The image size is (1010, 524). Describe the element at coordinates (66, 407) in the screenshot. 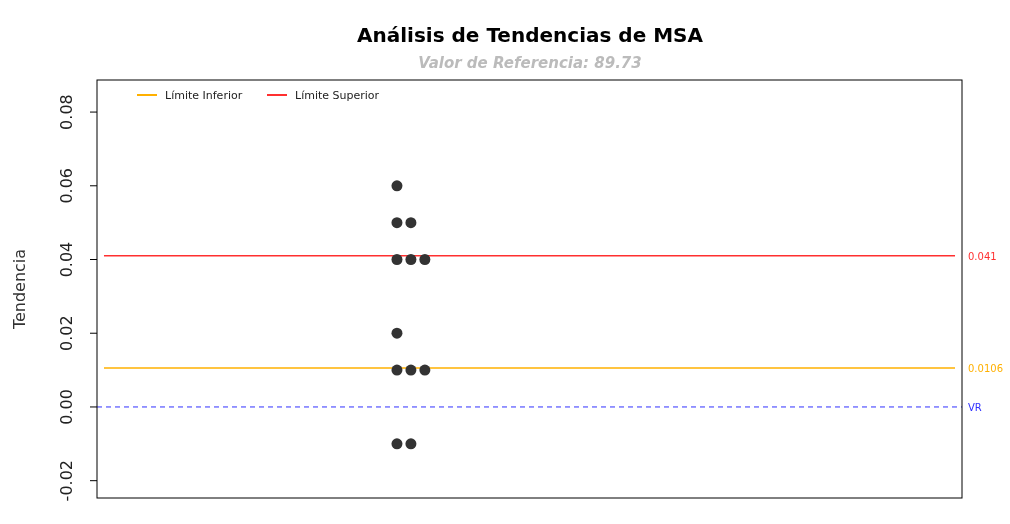

I see `y-tick-label: 0.00` at that location.